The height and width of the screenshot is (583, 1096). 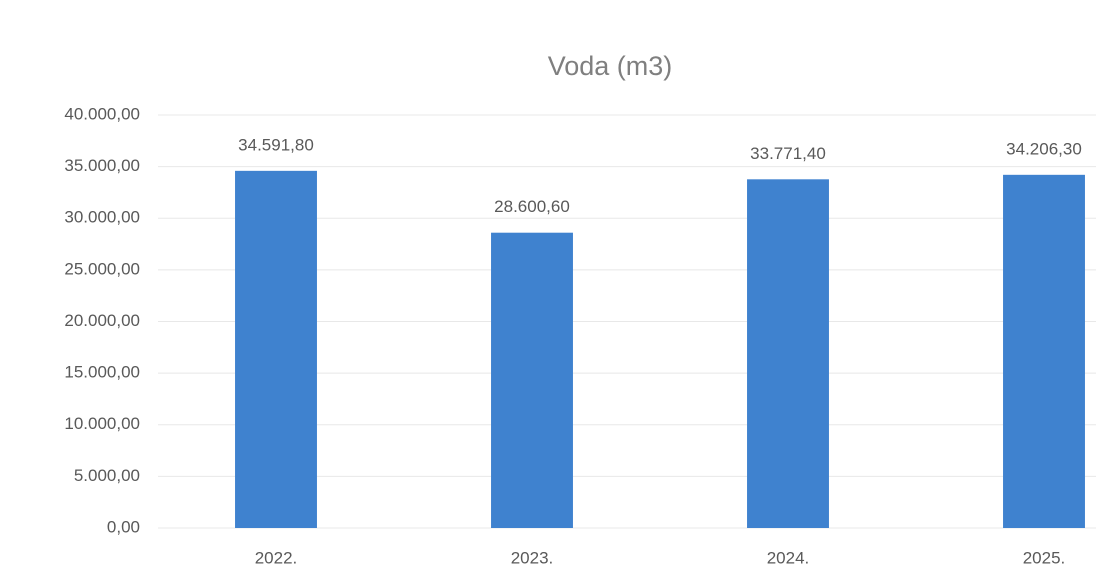 What do you see at coordinates (102, 217) in the screenshot?
I see `y-tick-label: 30.000,00` at bounding box center [102, 217].